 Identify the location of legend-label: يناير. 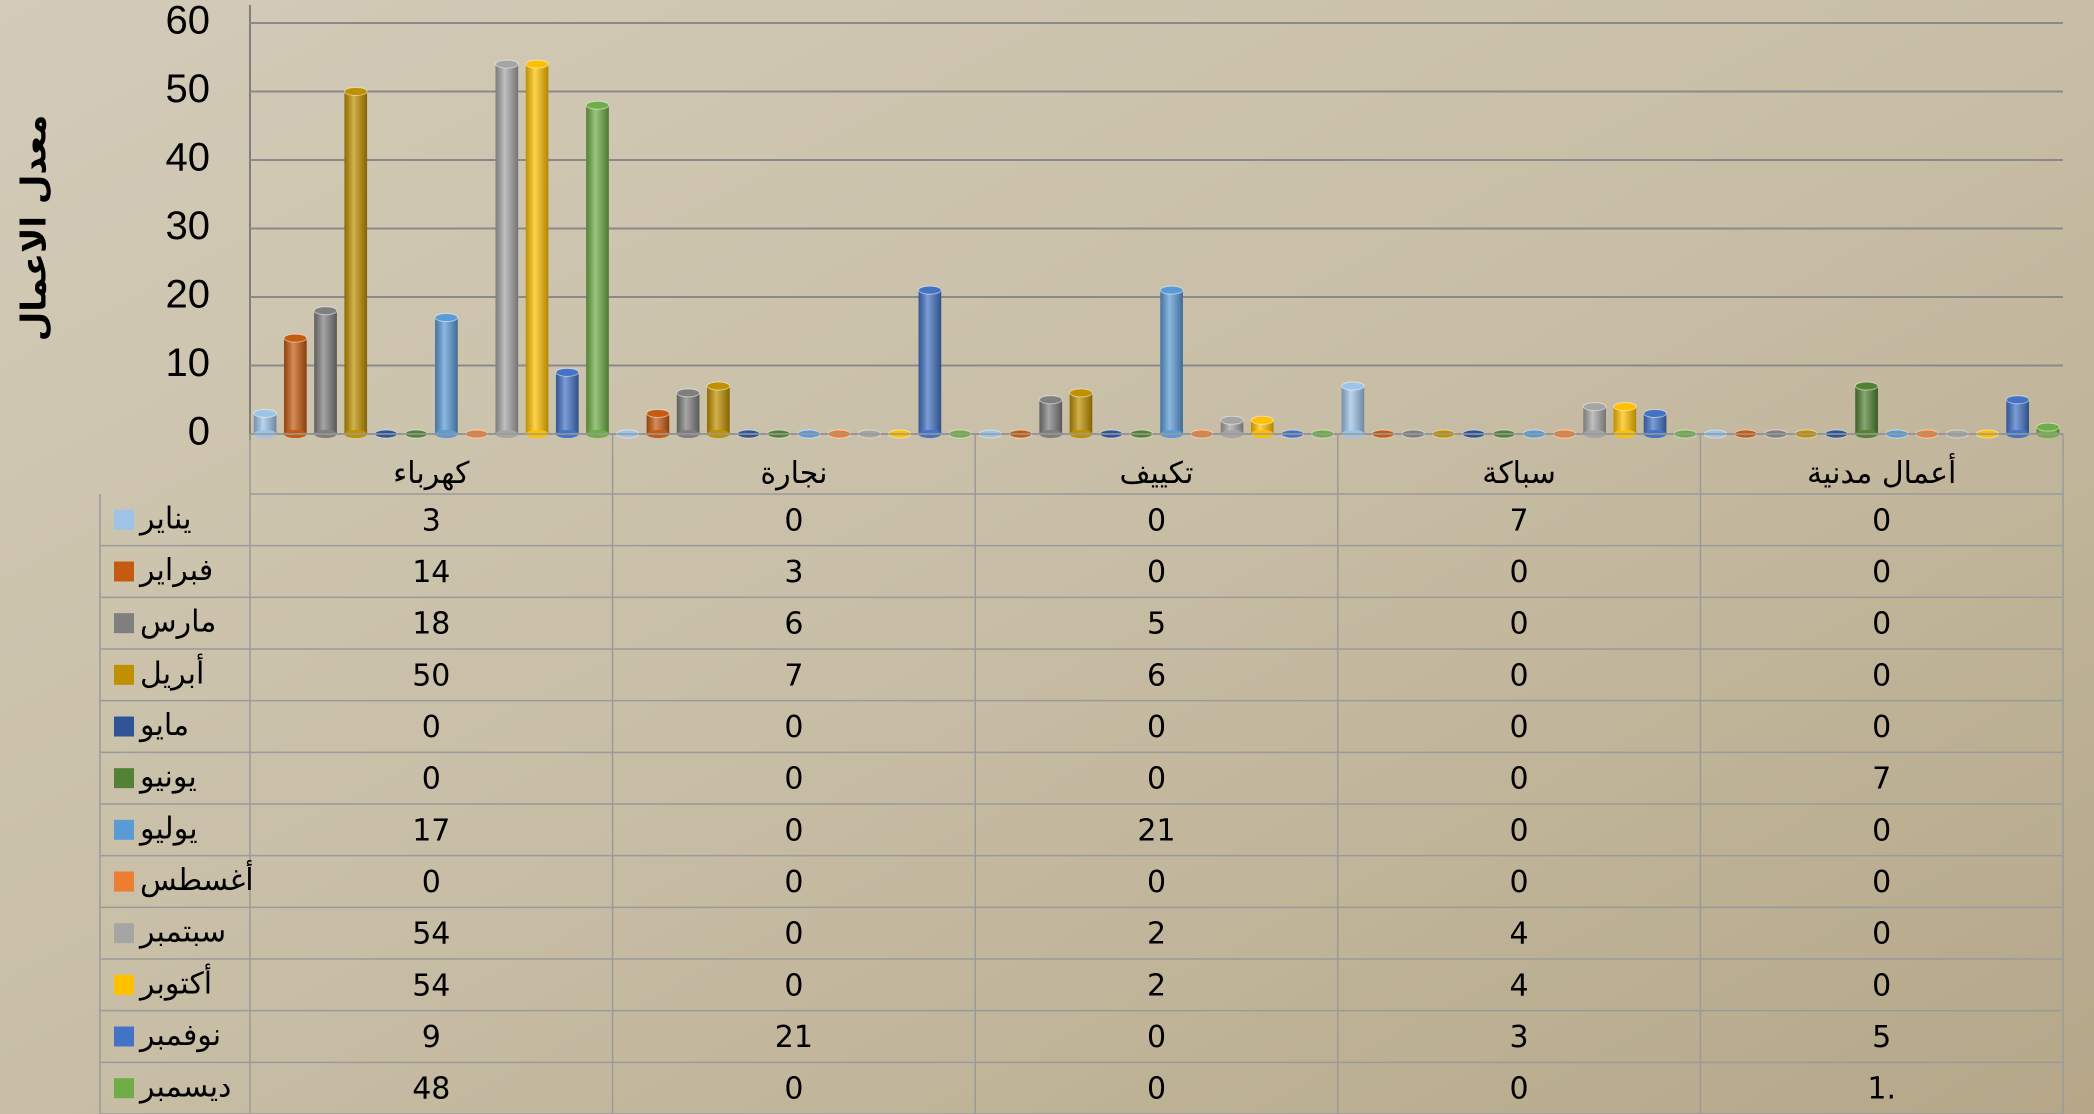
(164, 518).